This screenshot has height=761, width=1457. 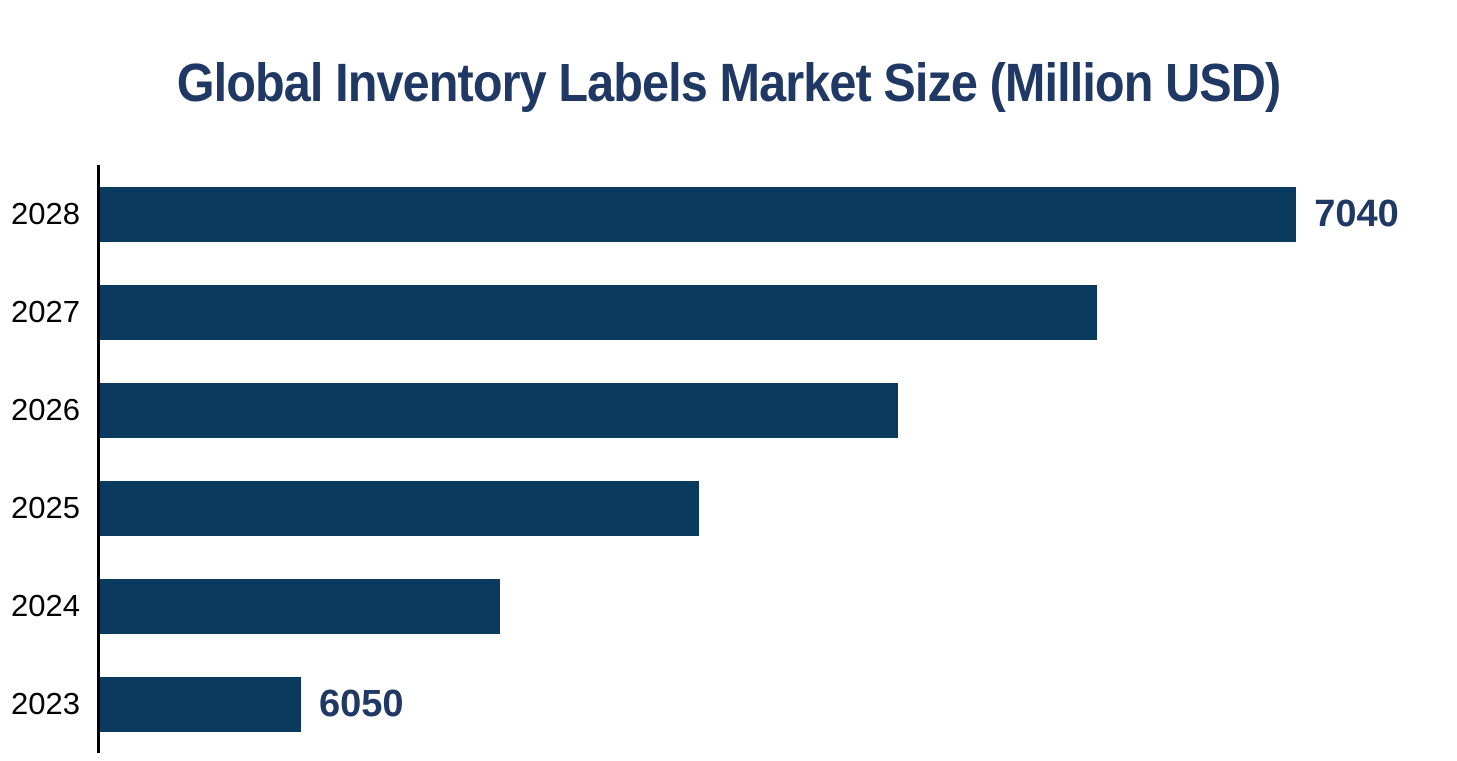 I want to click on bar-row: 2028 7040, so click(x=734, y=214).